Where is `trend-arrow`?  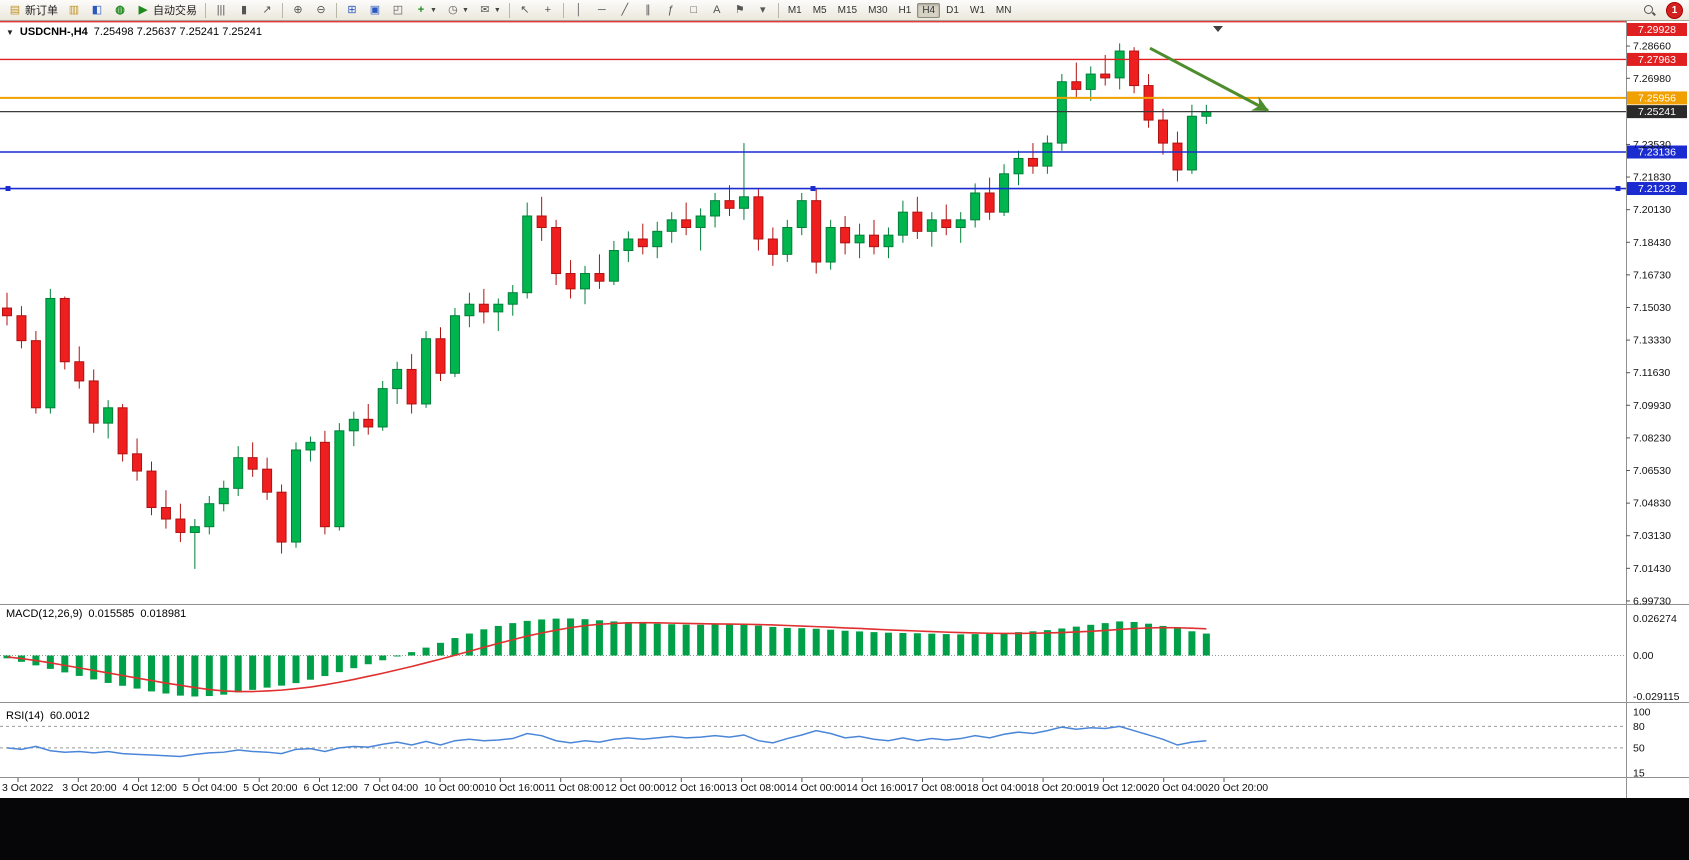 trend-arrow is located at coordinates (1209, 79).